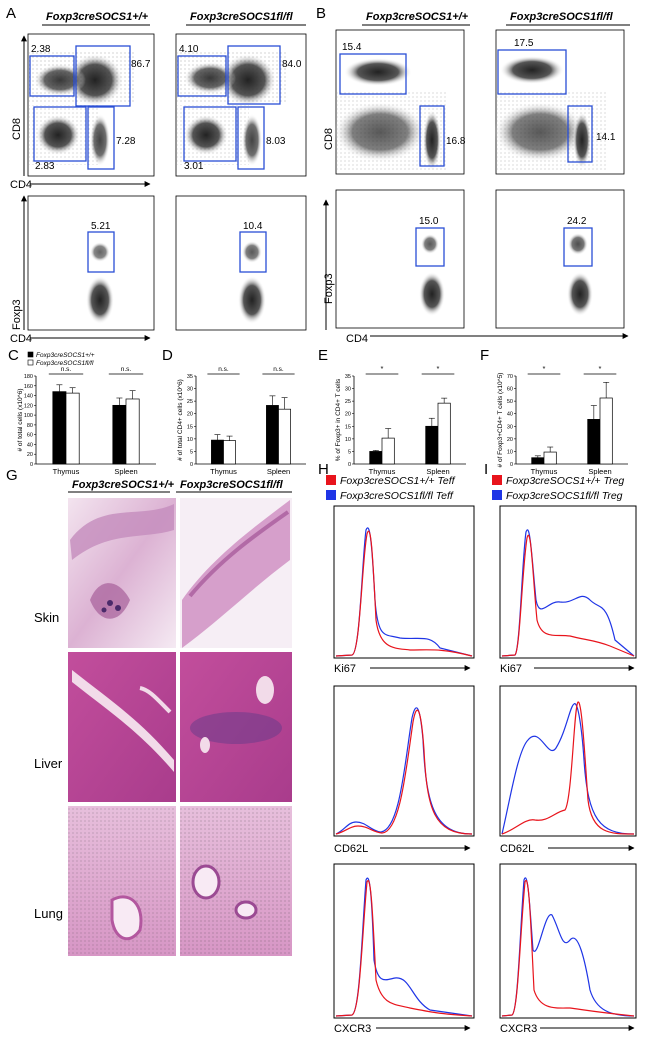  Describe the element at coordinates (517, 849) in the screenshot. I see `i-cd62l-label: CD62L` at that location.